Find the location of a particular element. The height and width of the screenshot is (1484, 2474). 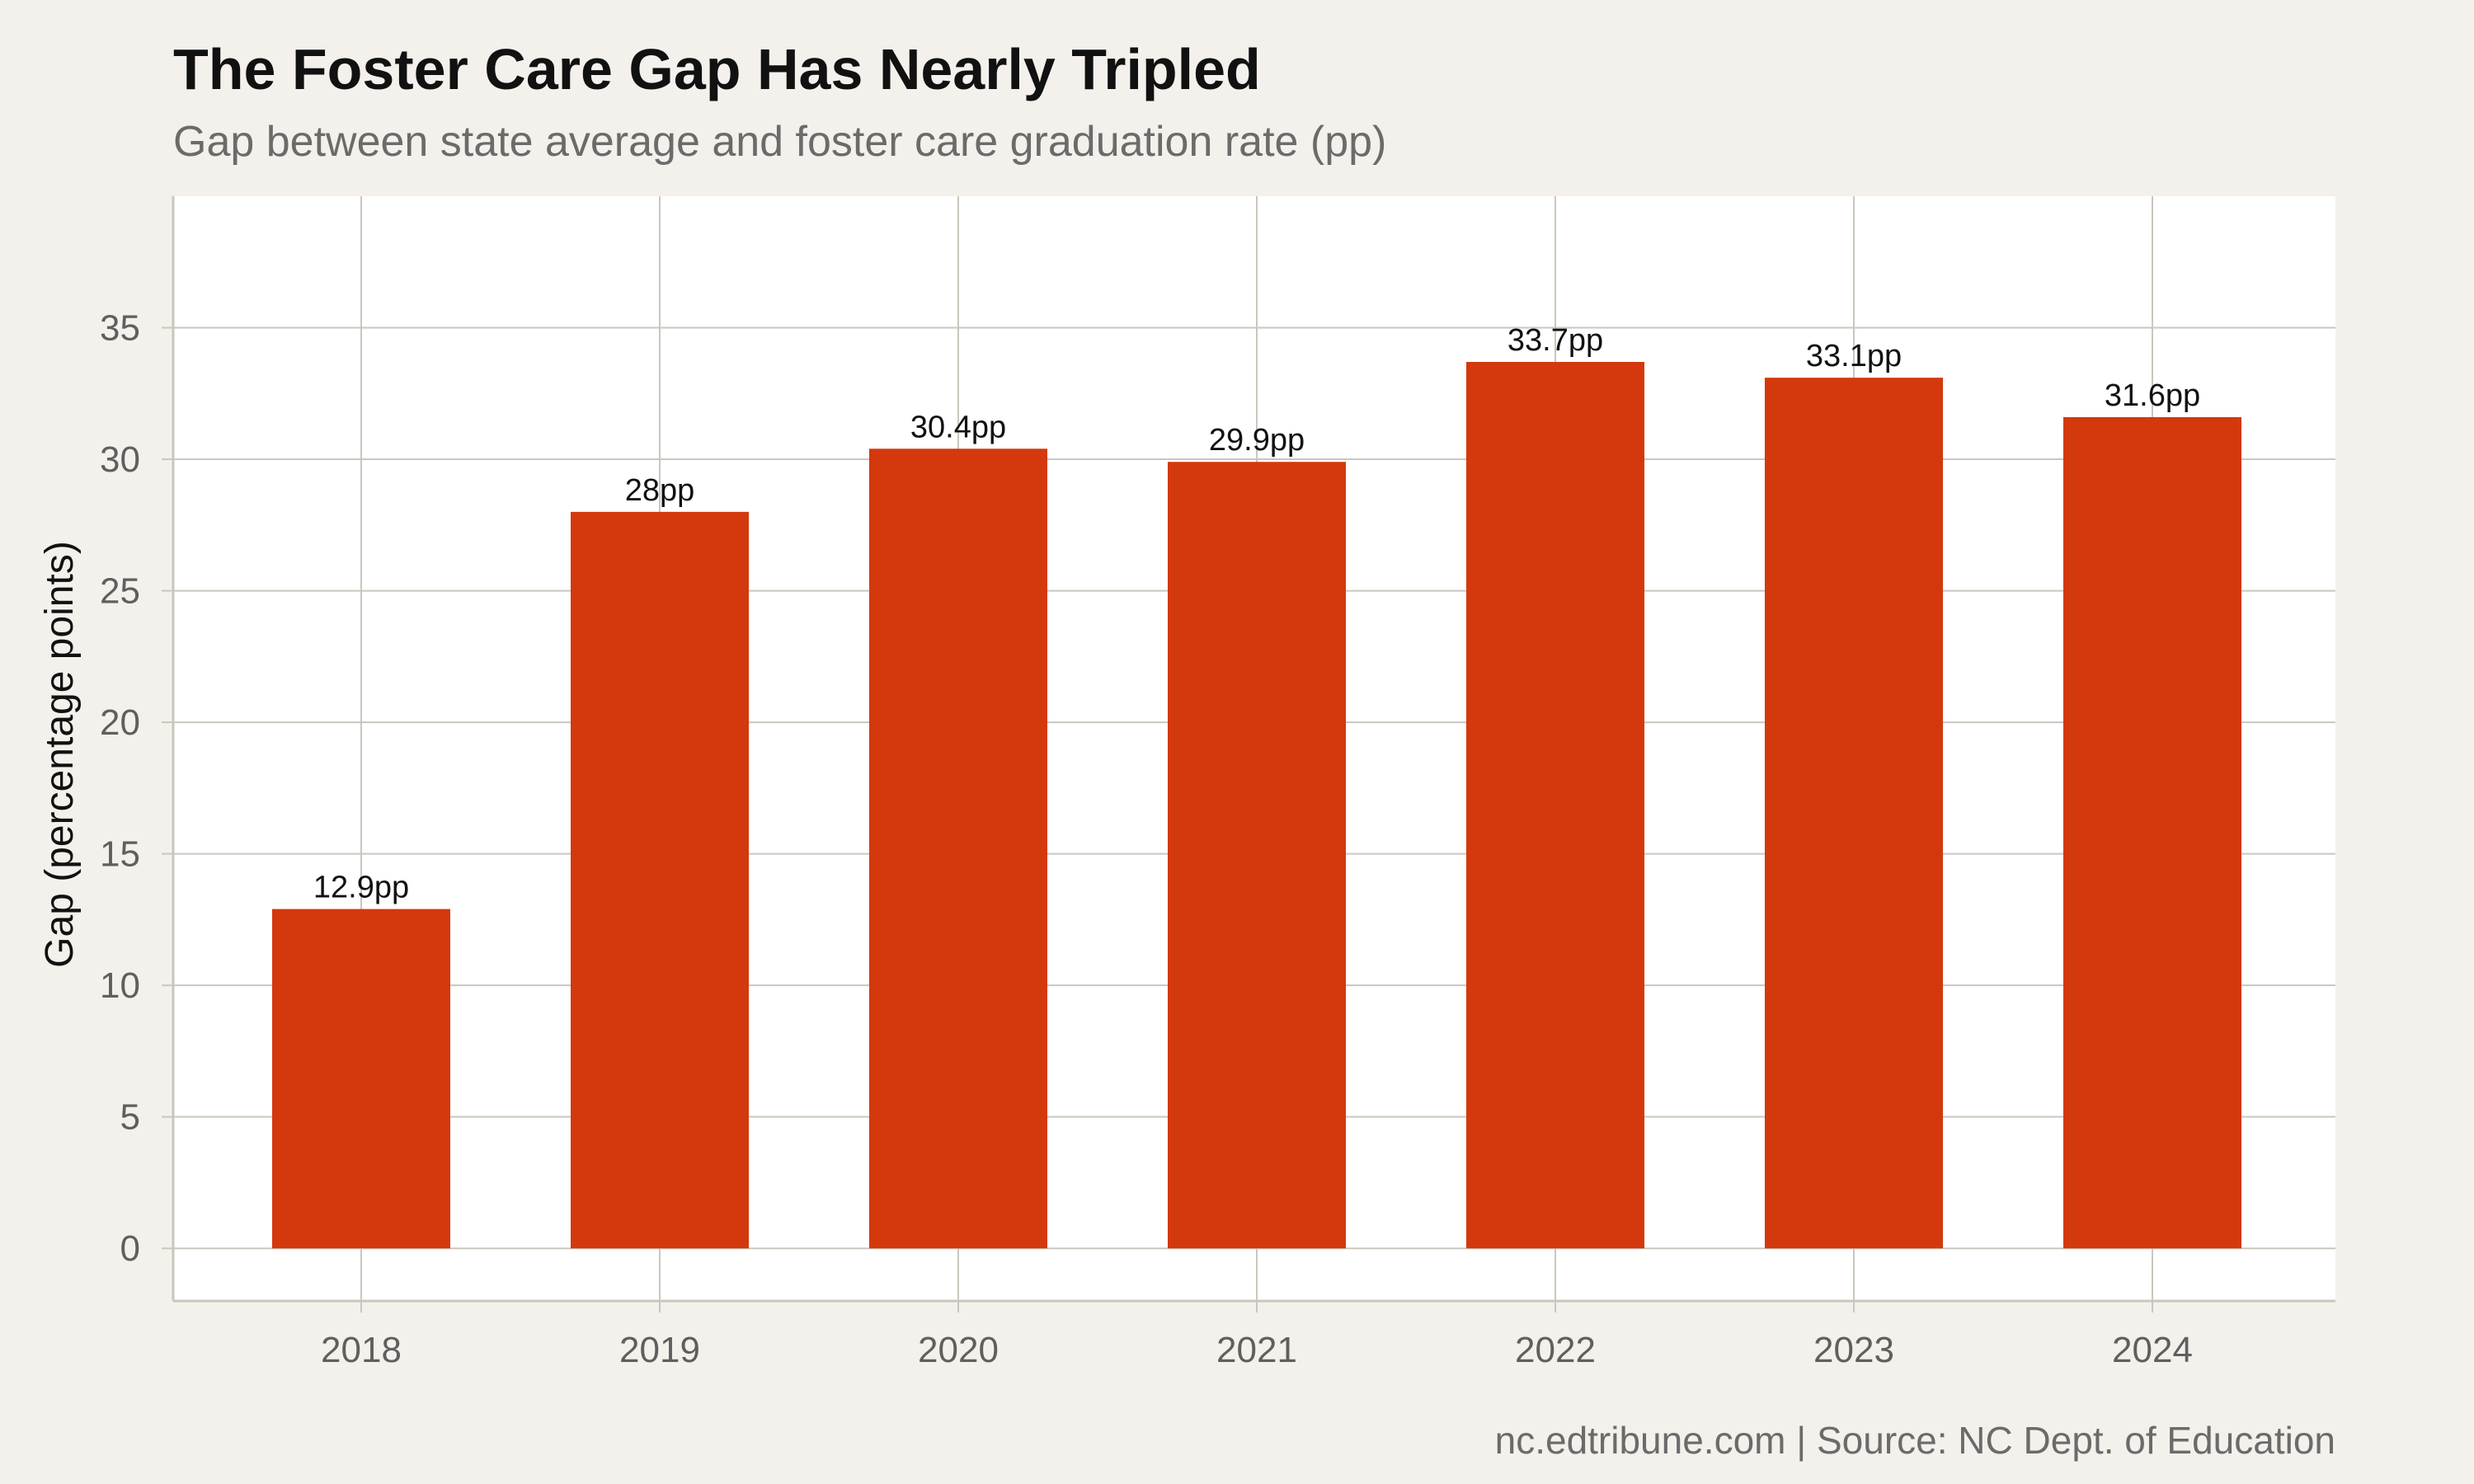

bar-2018 is located at coordinates (361, 1079).